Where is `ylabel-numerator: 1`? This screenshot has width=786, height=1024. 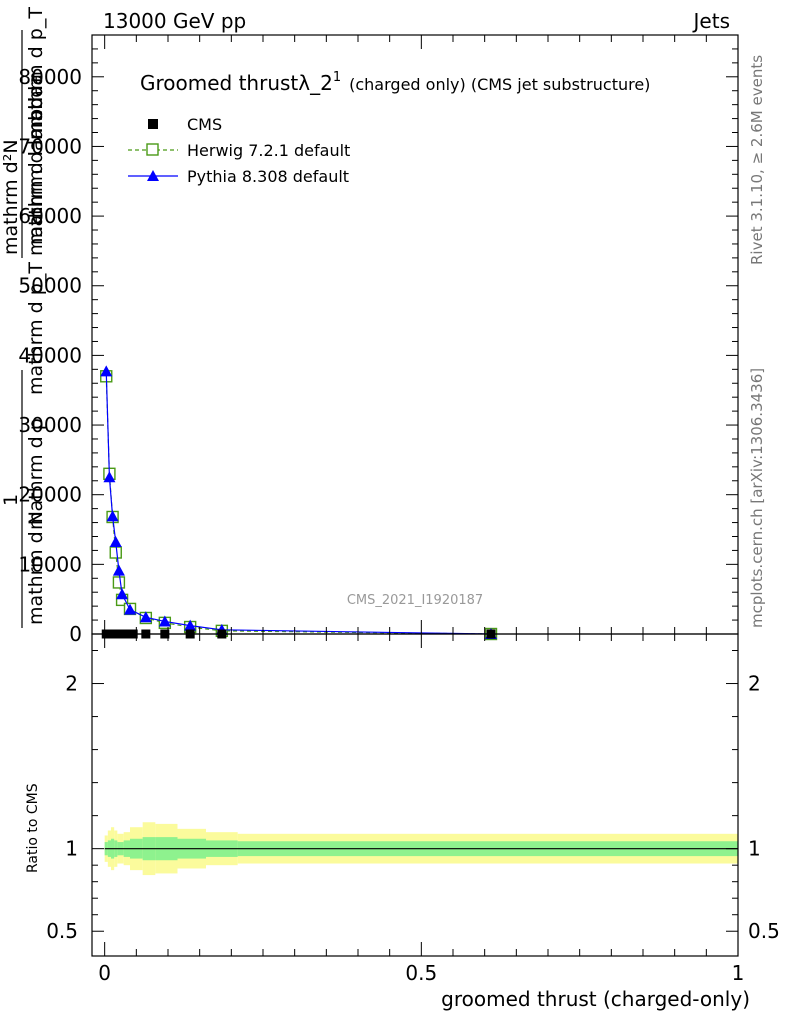
ylabel-numerator: 1 is located at coordinates (11, 500).